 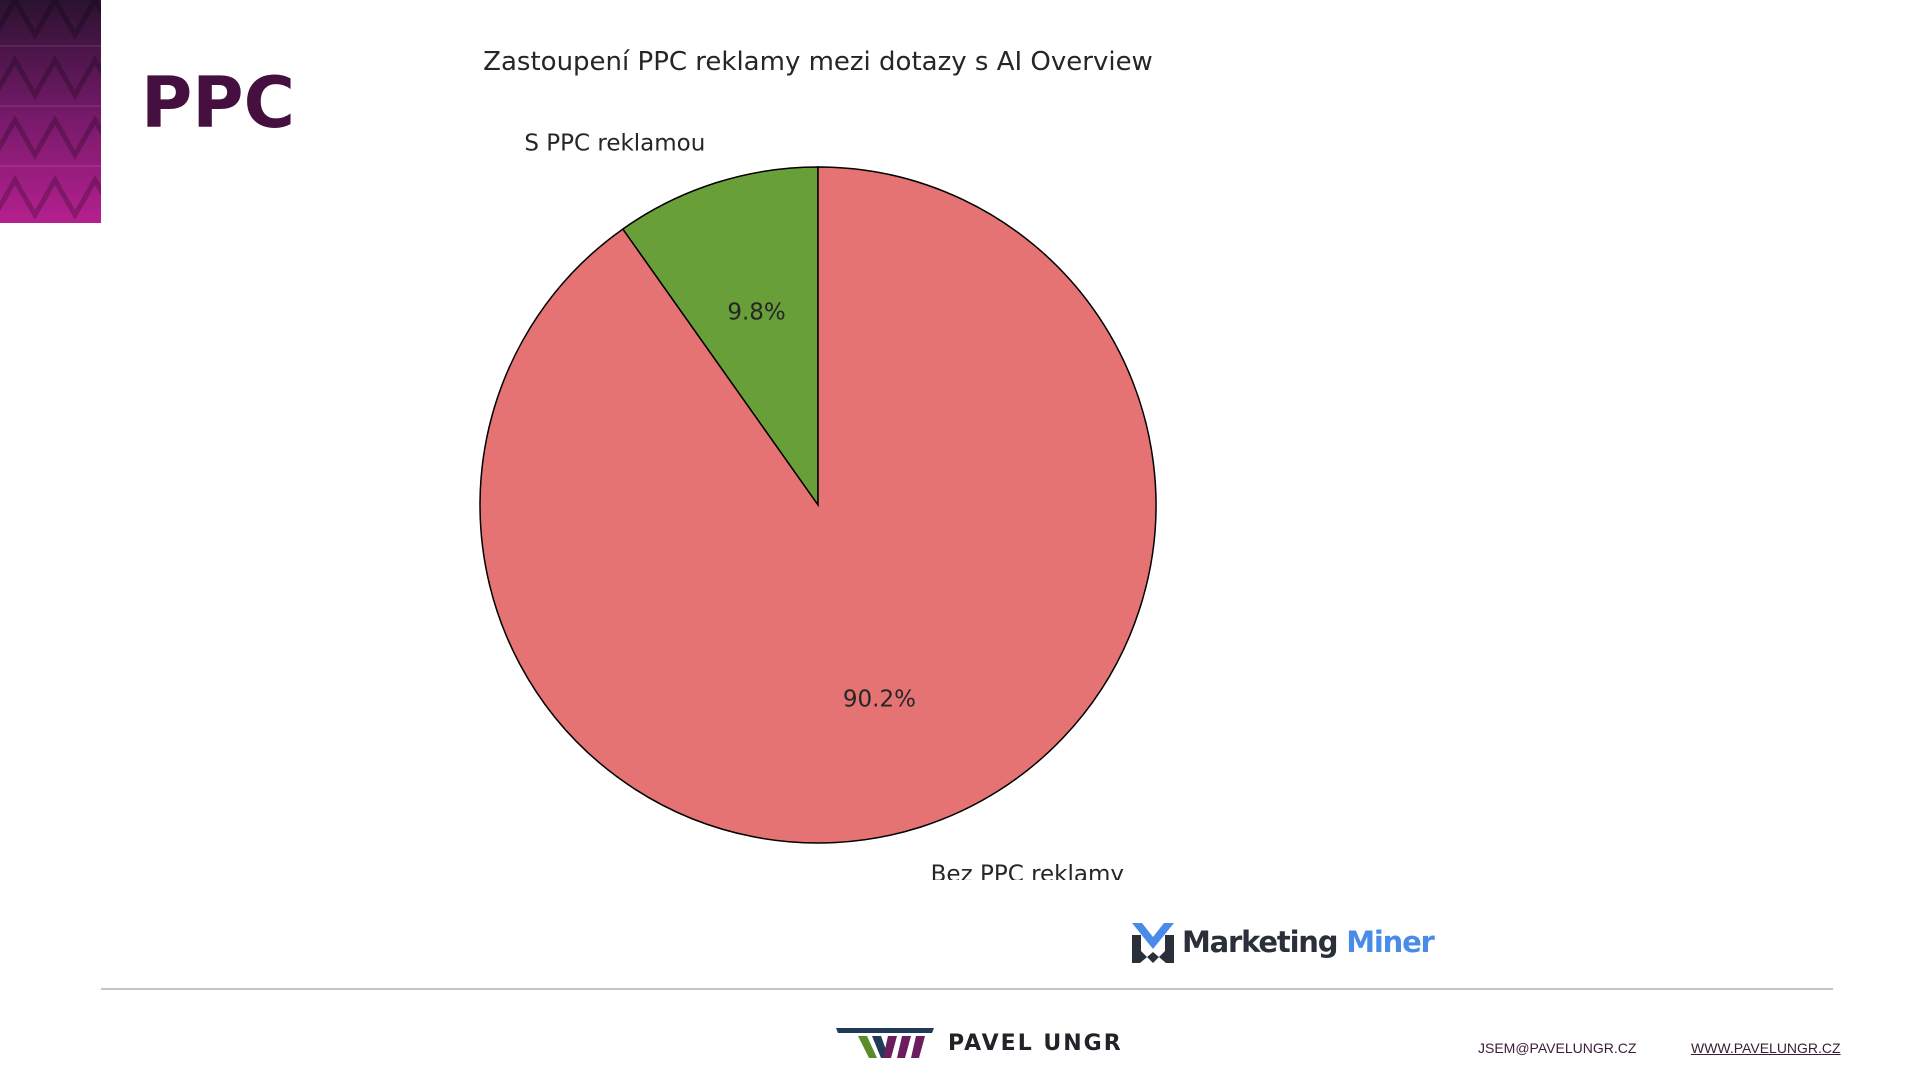 I want to click on page-title: PPC, so click(x=218, y=103).